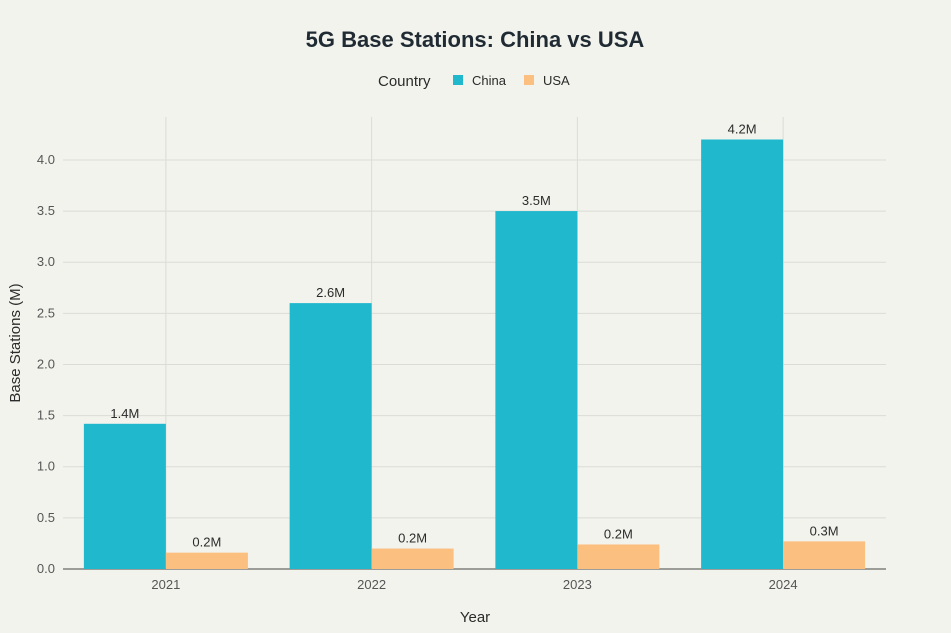  Describe the element at coordinates (618, 556) in the screenshot. I see `bar-usa-2023` at that location.